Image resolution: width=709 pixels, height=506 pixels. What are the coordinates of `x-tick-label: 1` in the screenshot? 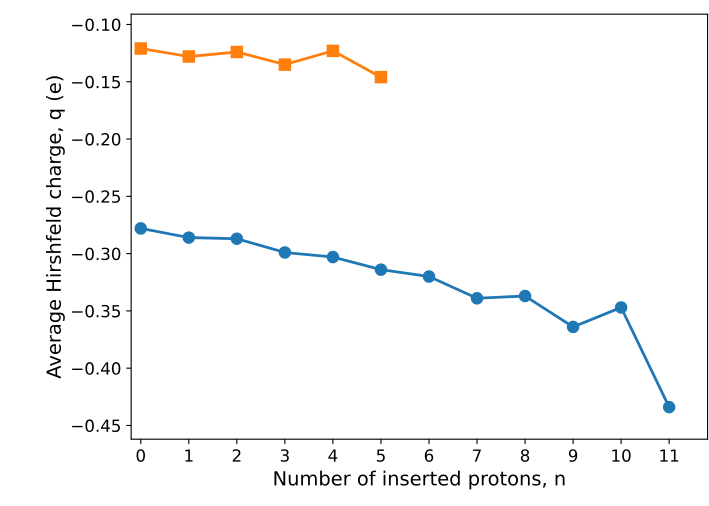 It's located at (189, 455).